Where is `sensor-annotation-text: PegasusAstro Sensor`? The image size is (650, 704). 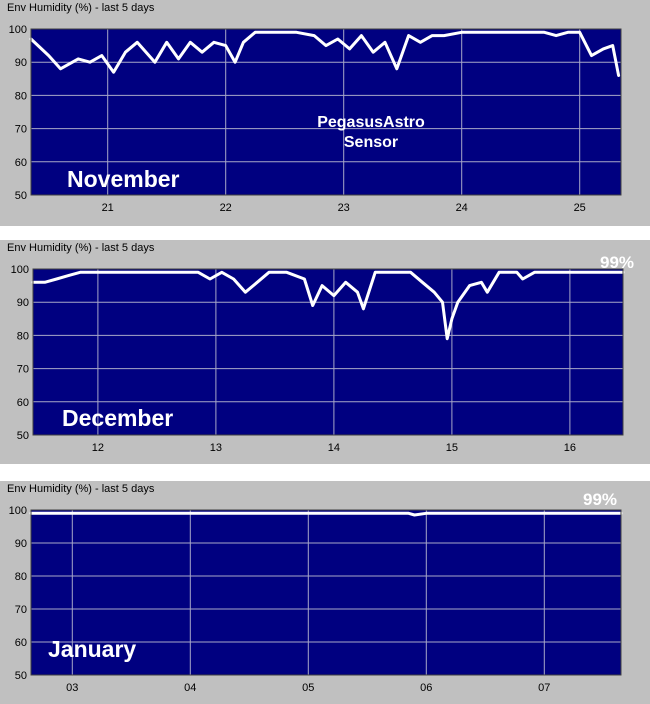
sensor-annotation-text: PegasusAstro Sensor is located at coordinates (371, 132).